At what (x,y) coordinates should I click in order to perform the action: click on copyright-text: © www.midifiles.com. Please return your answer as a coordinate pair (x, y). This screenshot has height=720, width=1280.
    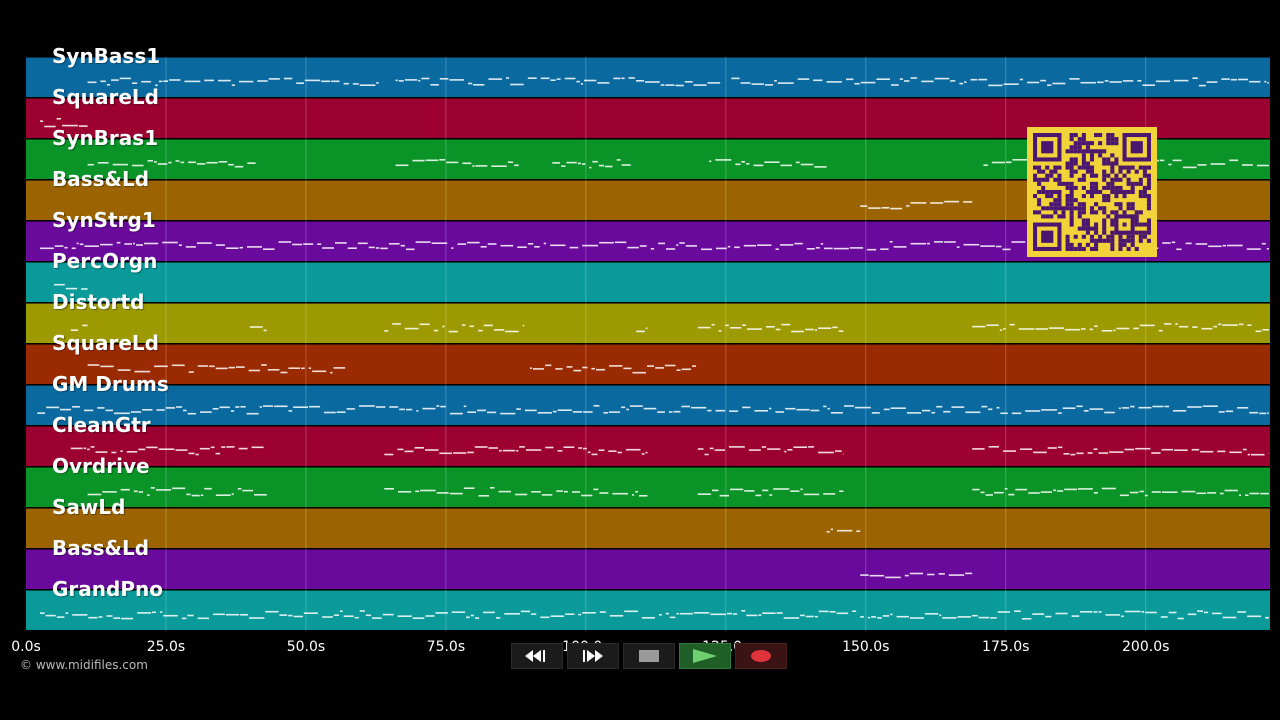
    Looking at the image, I should click on (84, 665).